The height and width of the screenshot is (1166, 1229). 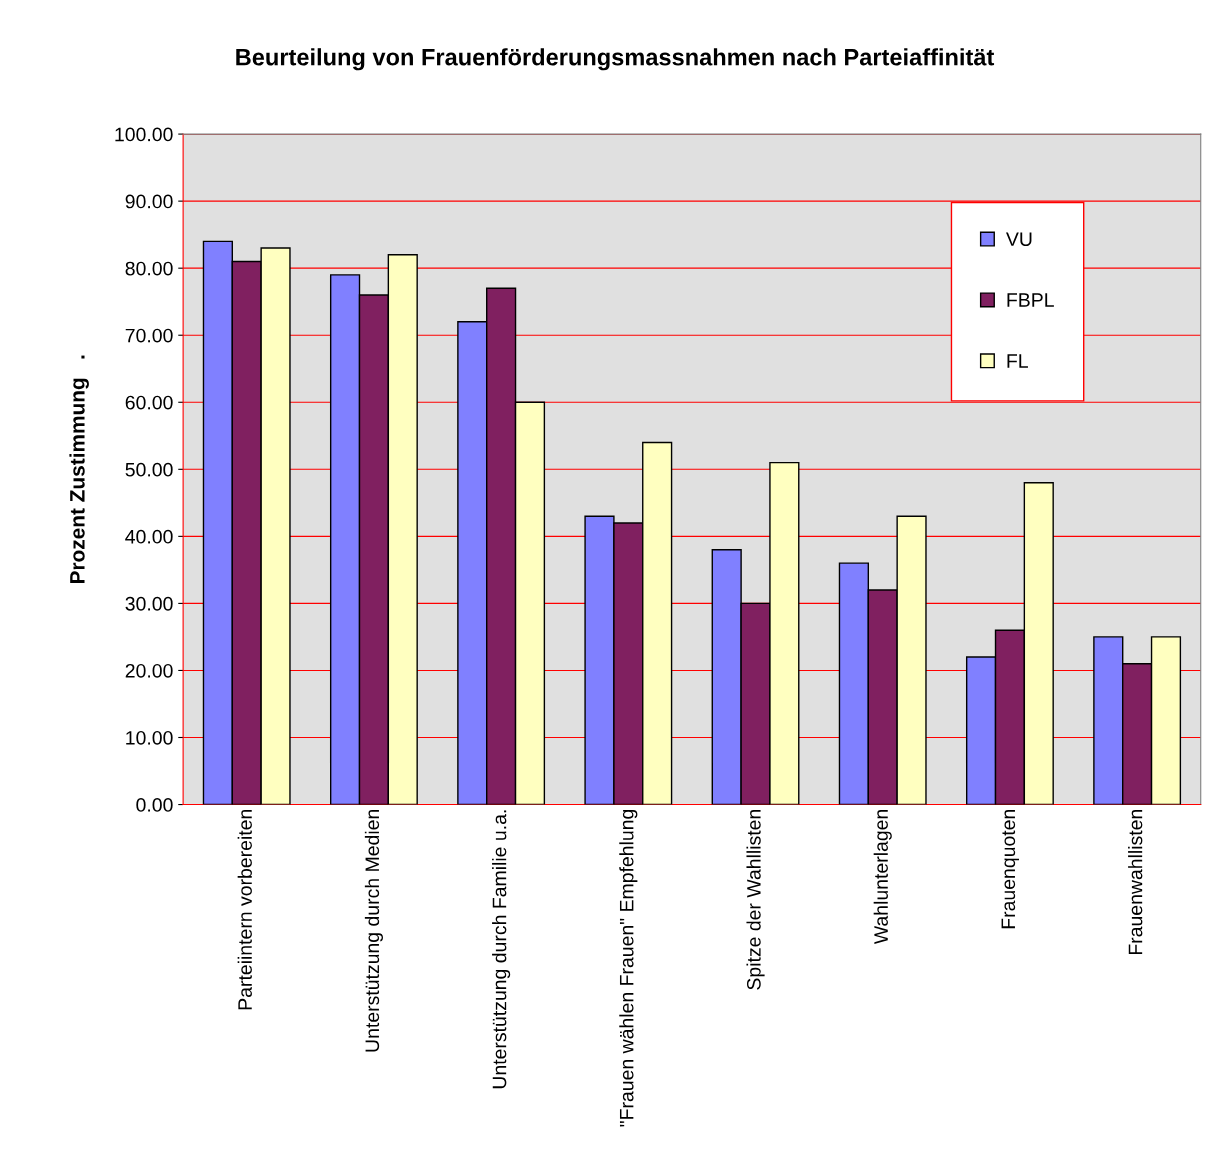 I want to click on y-tick-label: 20.00, so click(x=149, y=670).